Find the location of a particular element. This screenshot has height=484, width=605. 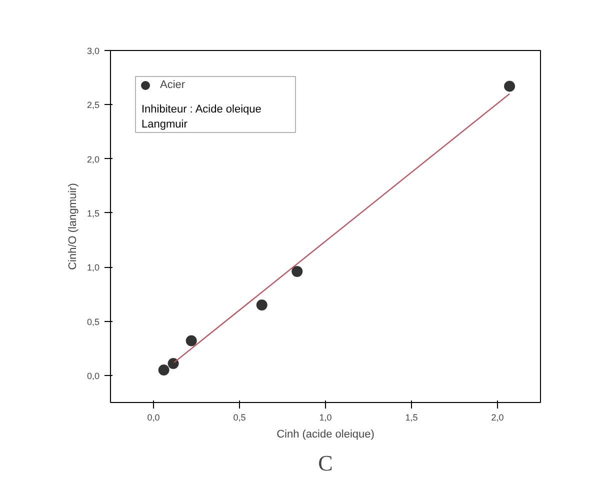

y-tick-label: 2,5 is located at coordinates (93, 105).